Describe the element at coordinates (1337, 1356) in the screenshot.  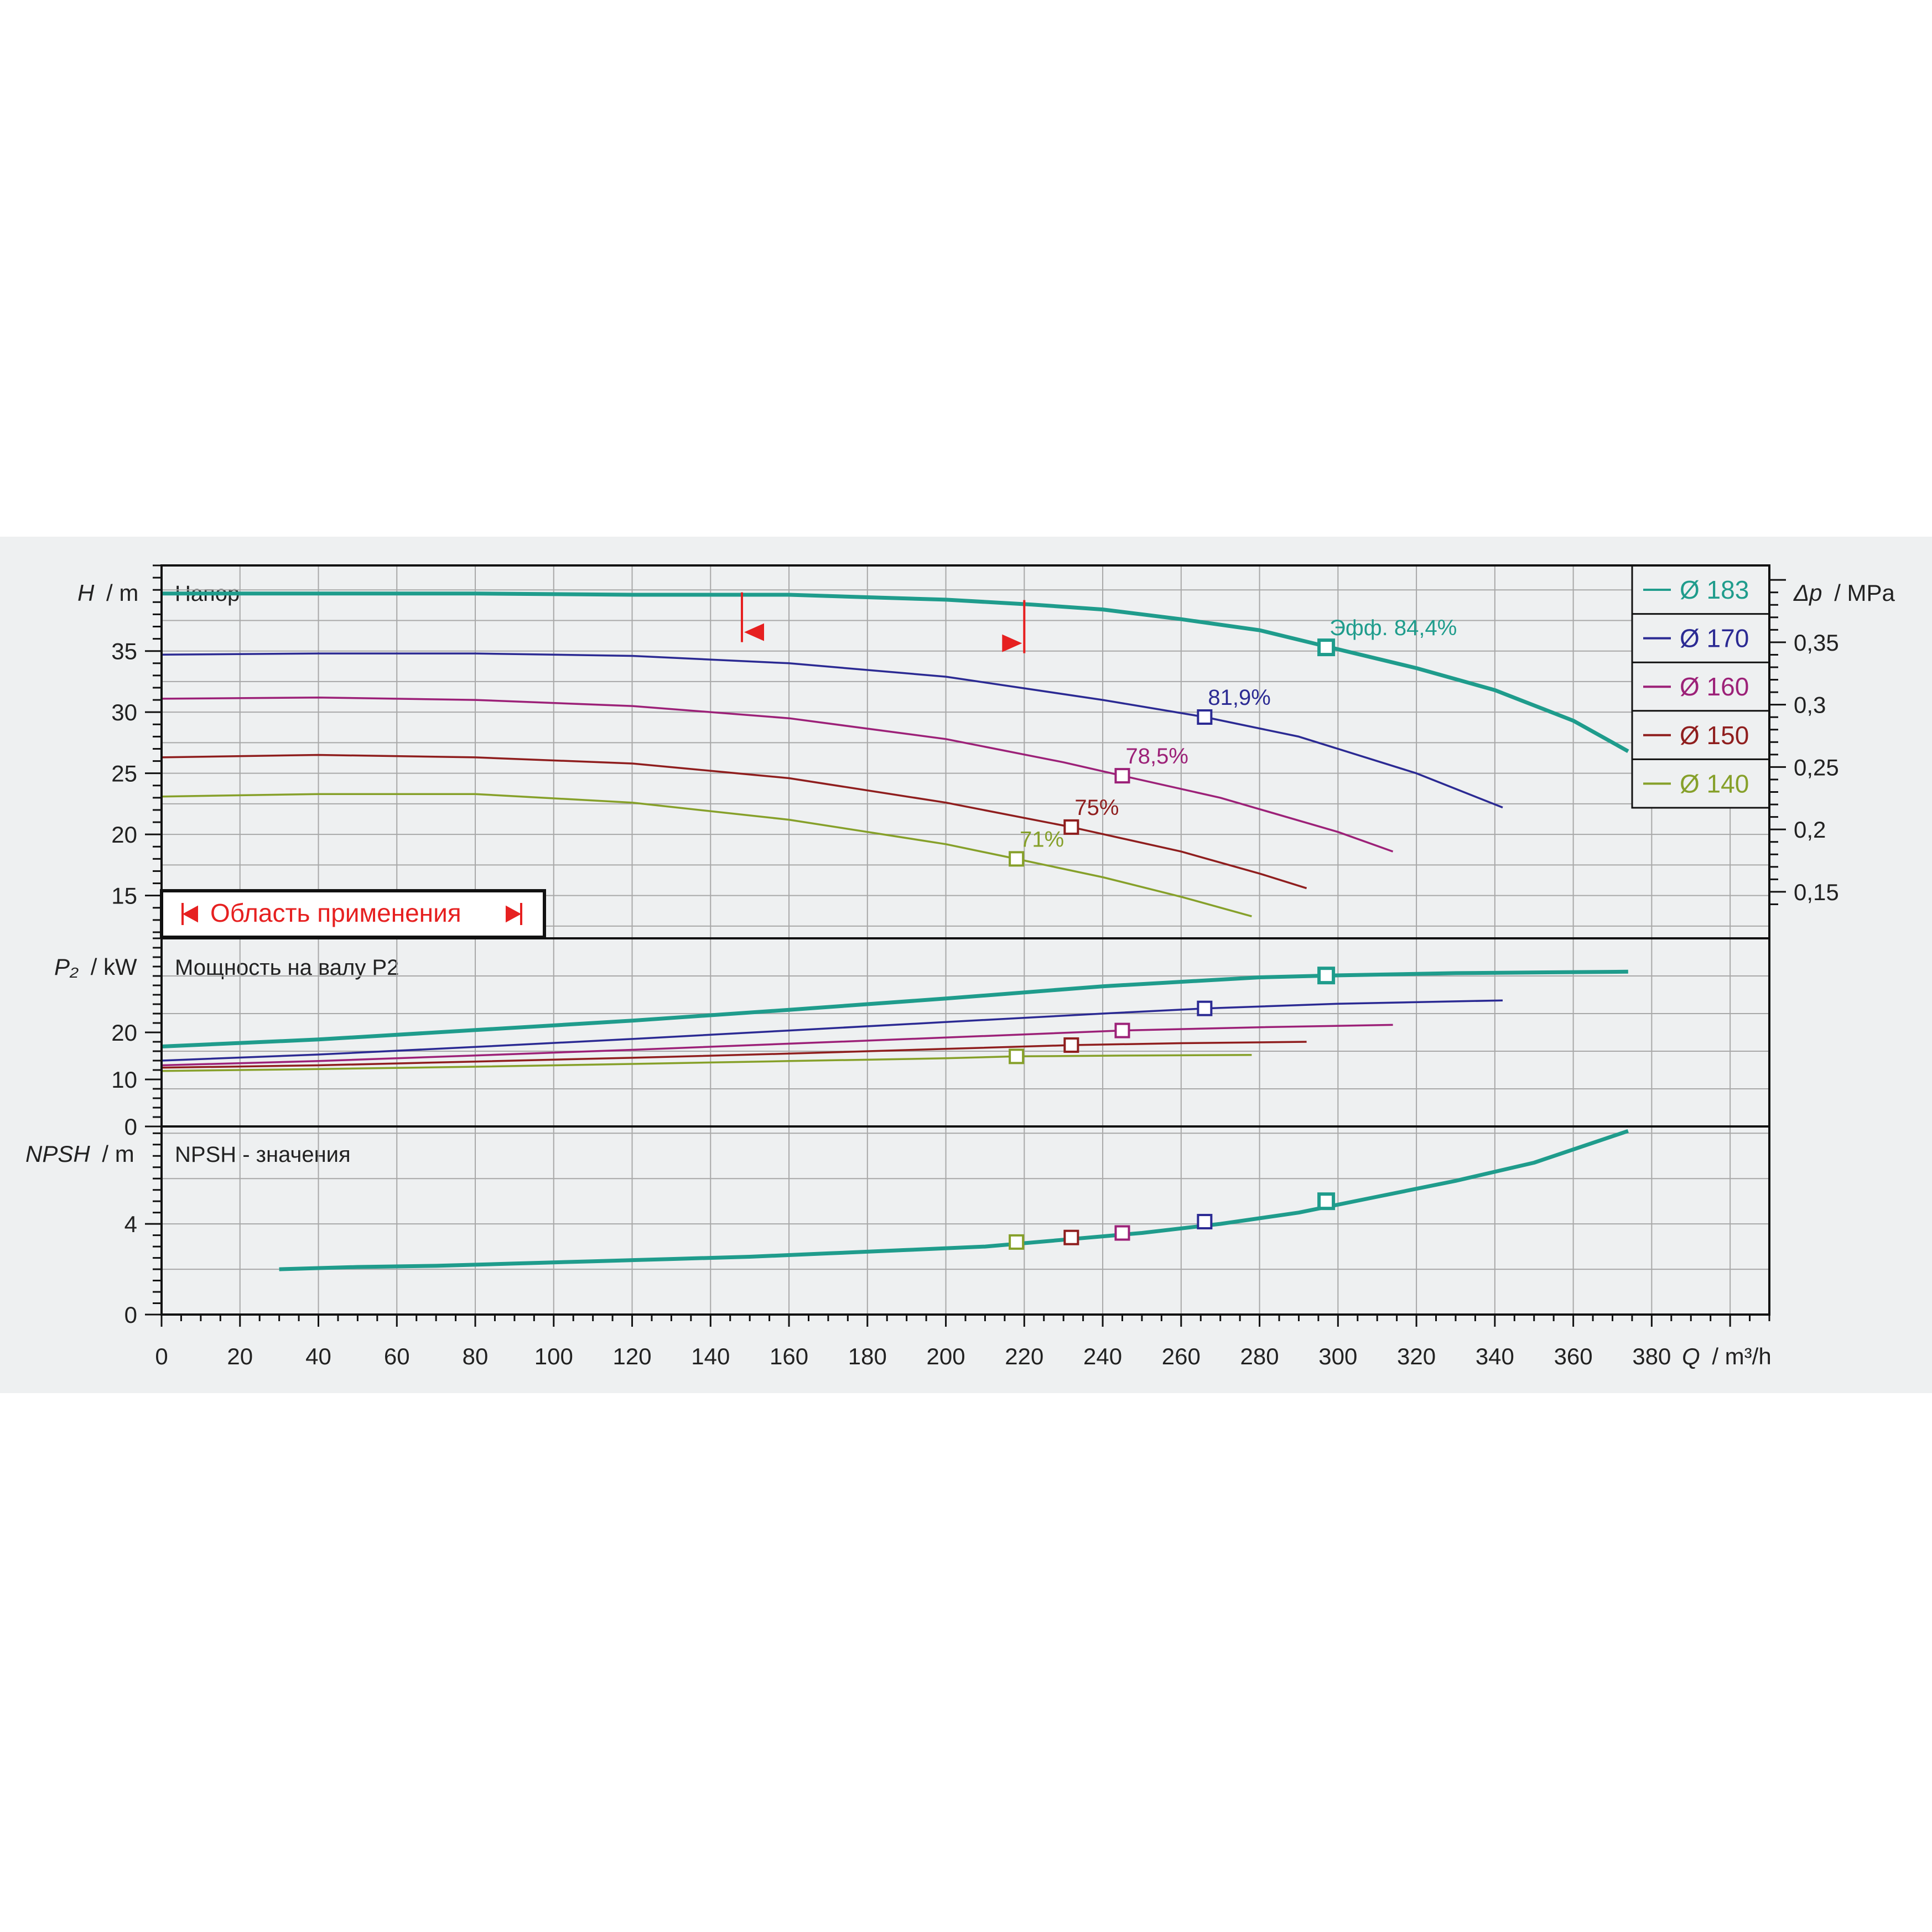
I see `x-tick-label: 300` at that location.